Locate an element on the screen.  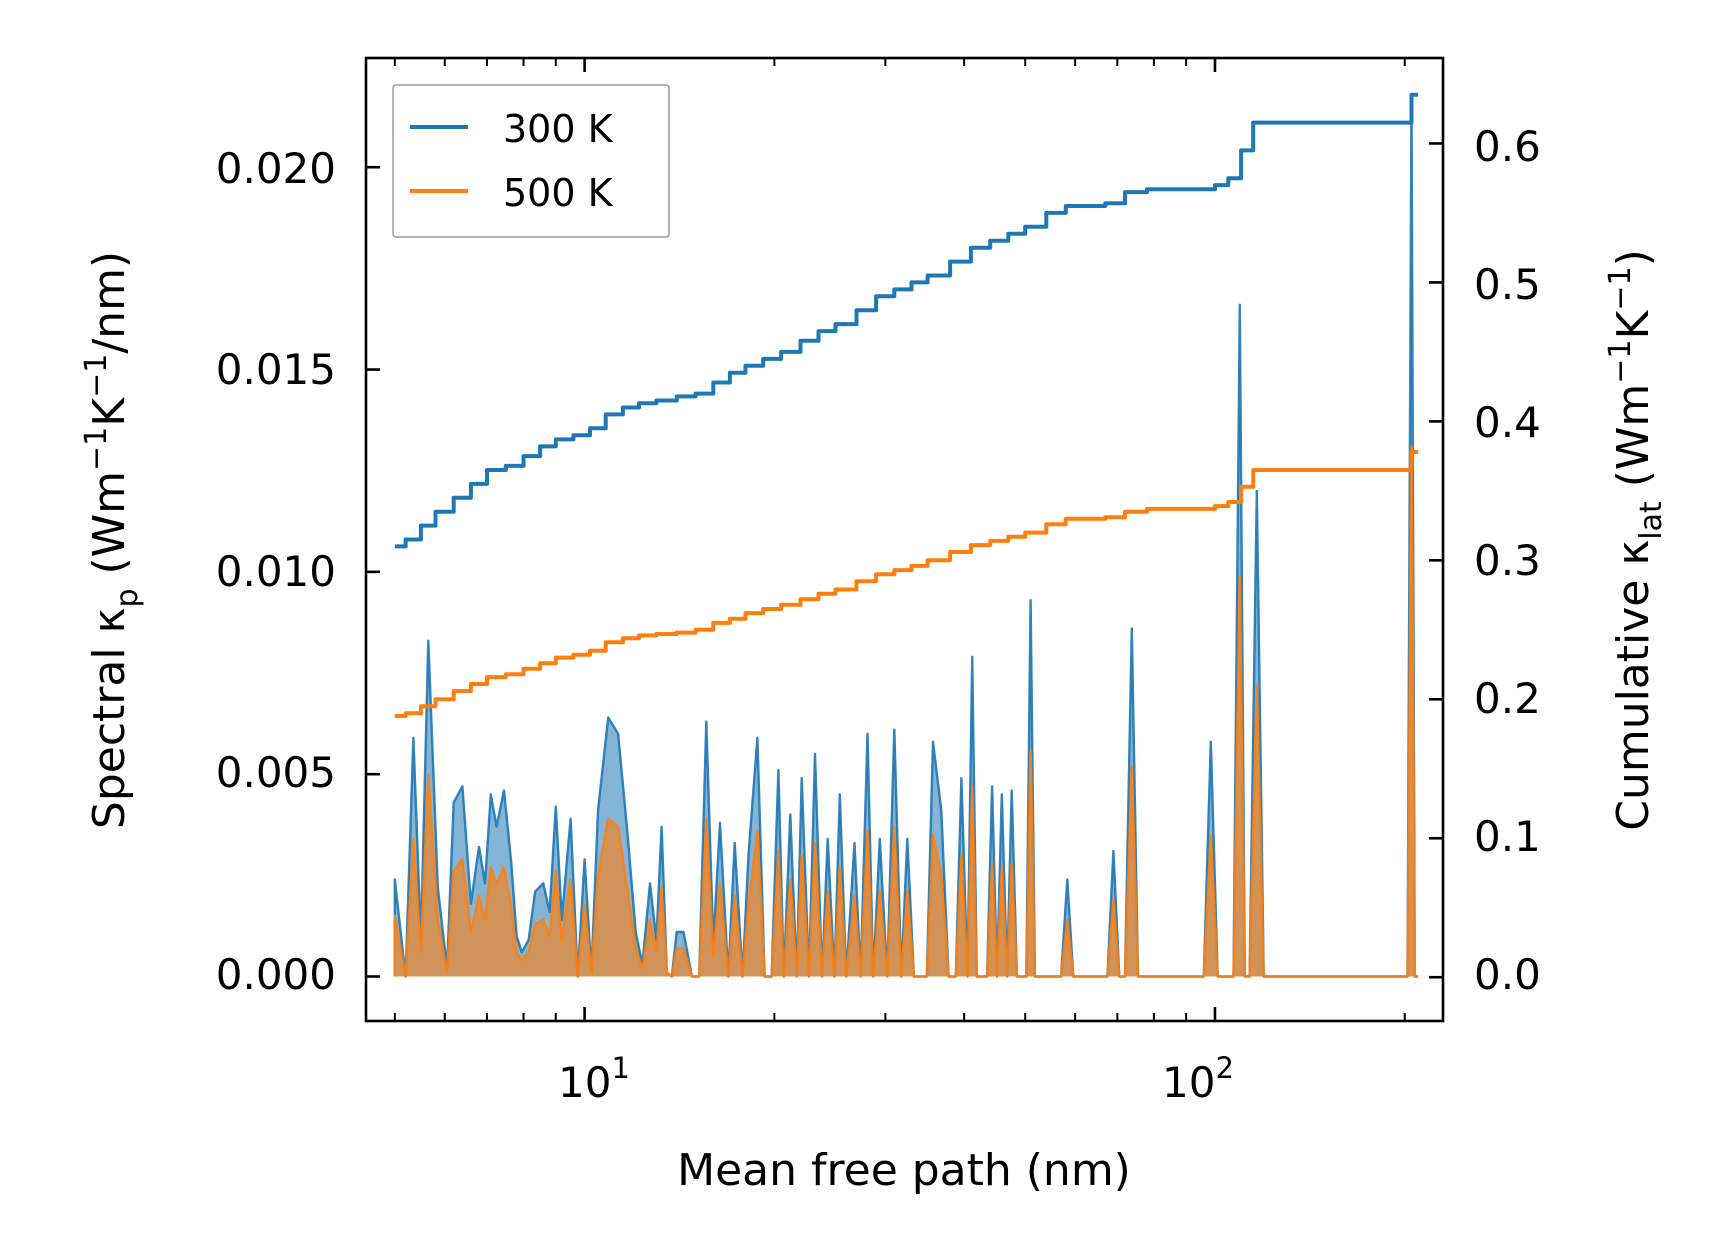
left-y-axis-ticks is located at coordinates (373, 571).